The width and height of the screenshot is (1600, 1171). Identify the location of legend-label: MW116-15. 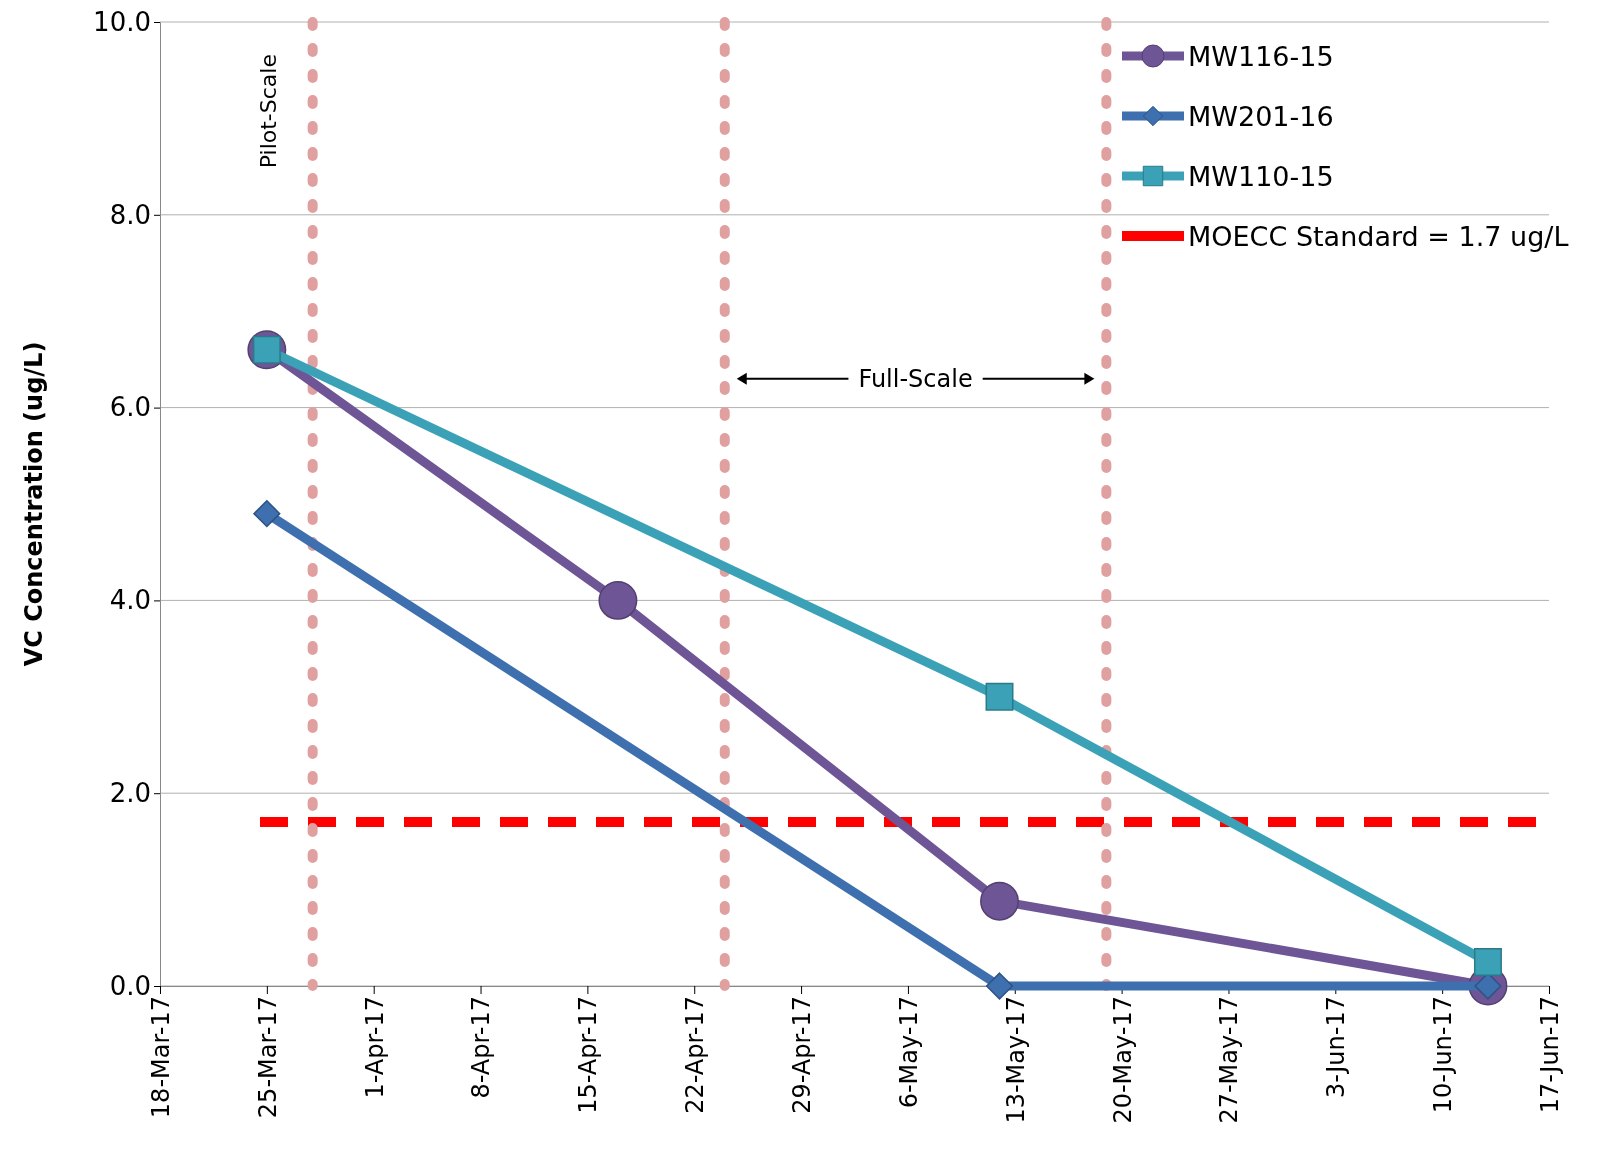
(1261, 56).